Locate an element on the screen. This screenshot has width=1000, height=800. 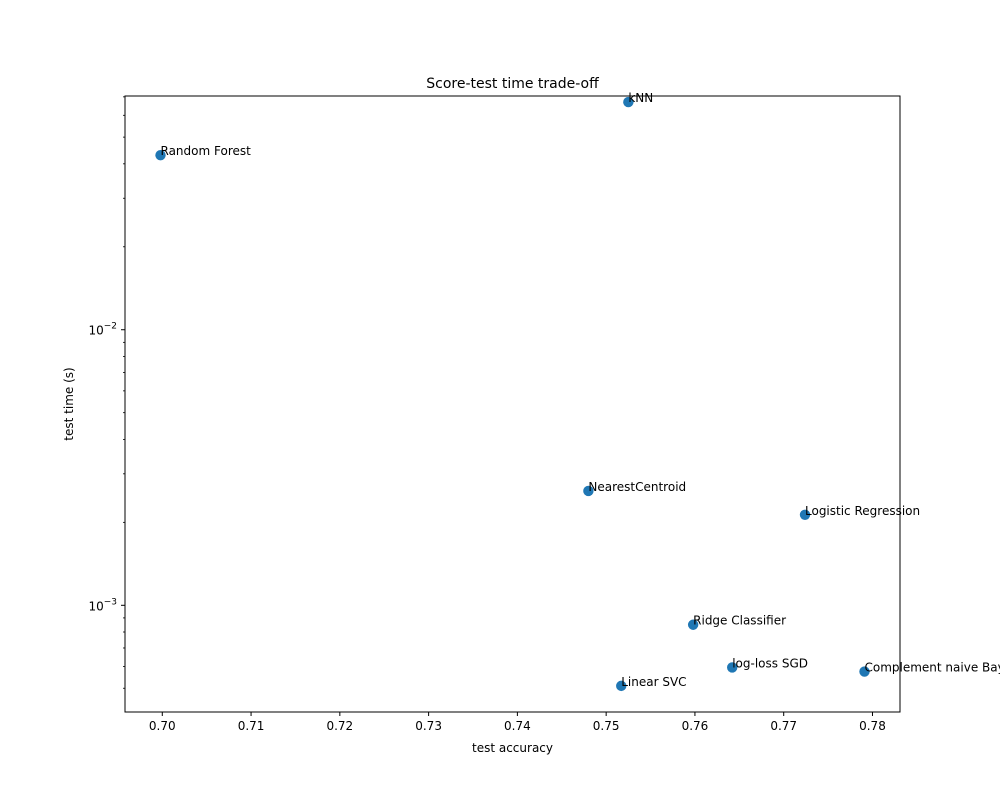
point-label: Linear SVC is located at coordinates (653, 682).